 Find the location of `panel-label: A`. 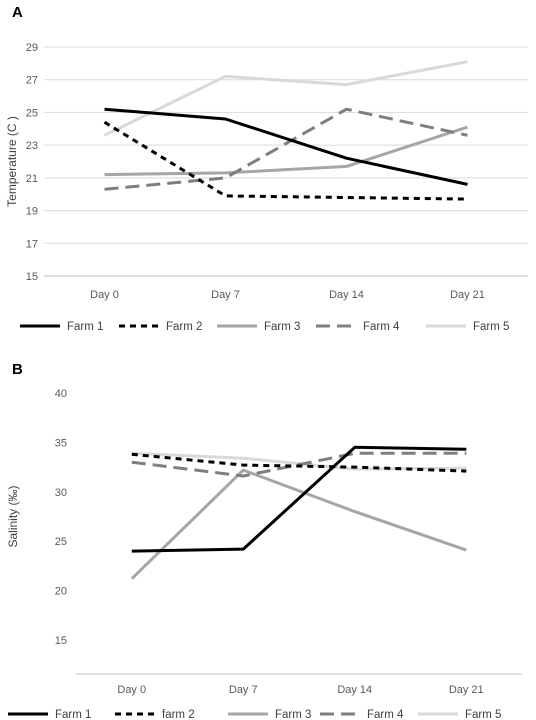

panel-label: A is located at coordinates (17, 12).